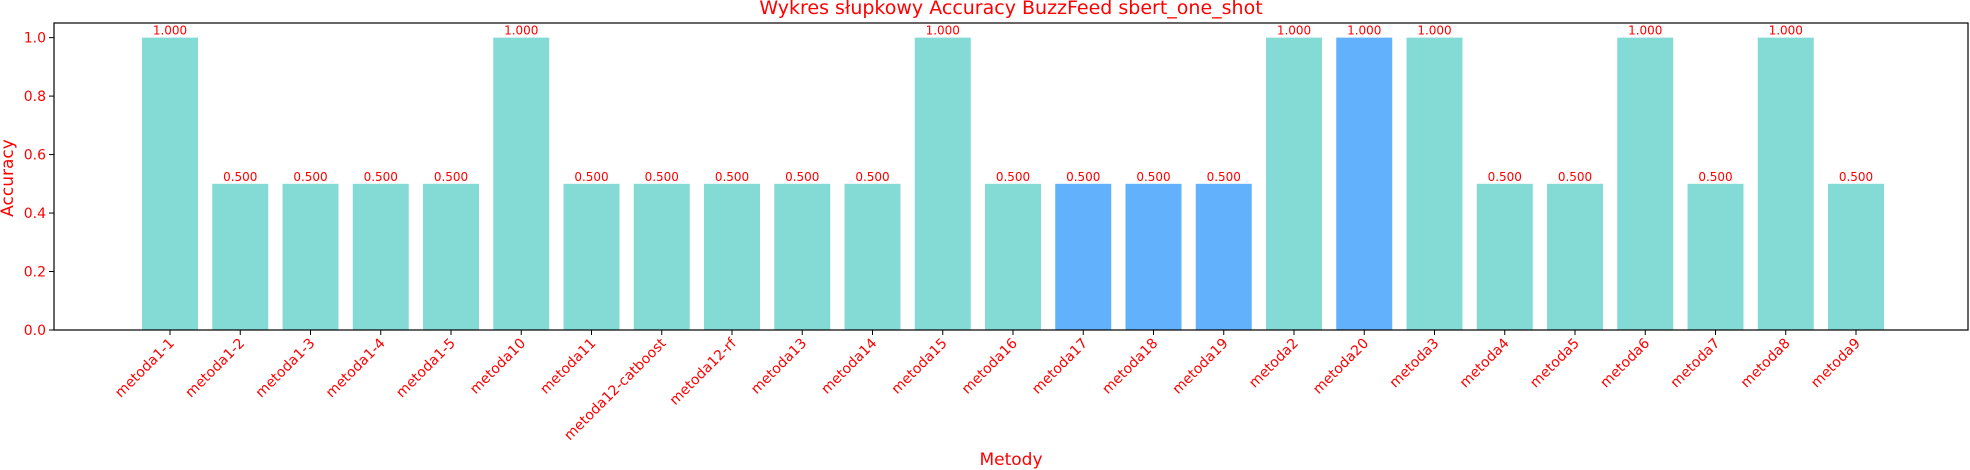 The width and height of the screenshot is (1970, 470). What do you see at coordinates (498, 367) in the screenshot?
I see `x-tick-label-metoda10: metoda10` at bounding box center [498, 367].